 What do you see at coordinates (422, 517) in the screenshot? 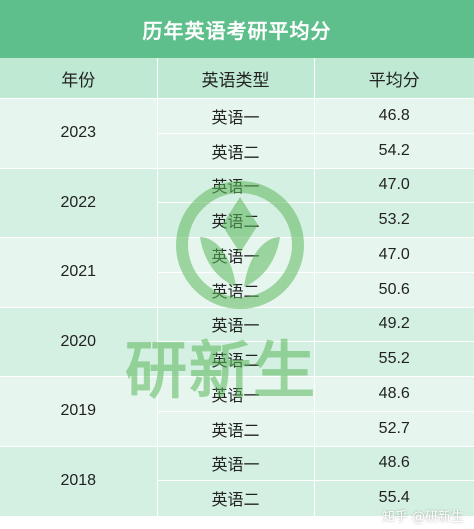
I see `credit-text: 知乎 @研新生` at bounding box center [422, 517].